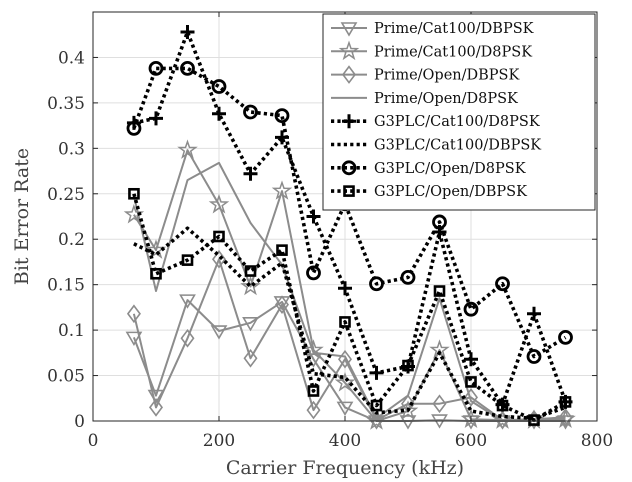  What do you see at coordinates (66, 195) in the screenshot?
I see `y-tick-label: 0.25` at bounding box center [66, 195].